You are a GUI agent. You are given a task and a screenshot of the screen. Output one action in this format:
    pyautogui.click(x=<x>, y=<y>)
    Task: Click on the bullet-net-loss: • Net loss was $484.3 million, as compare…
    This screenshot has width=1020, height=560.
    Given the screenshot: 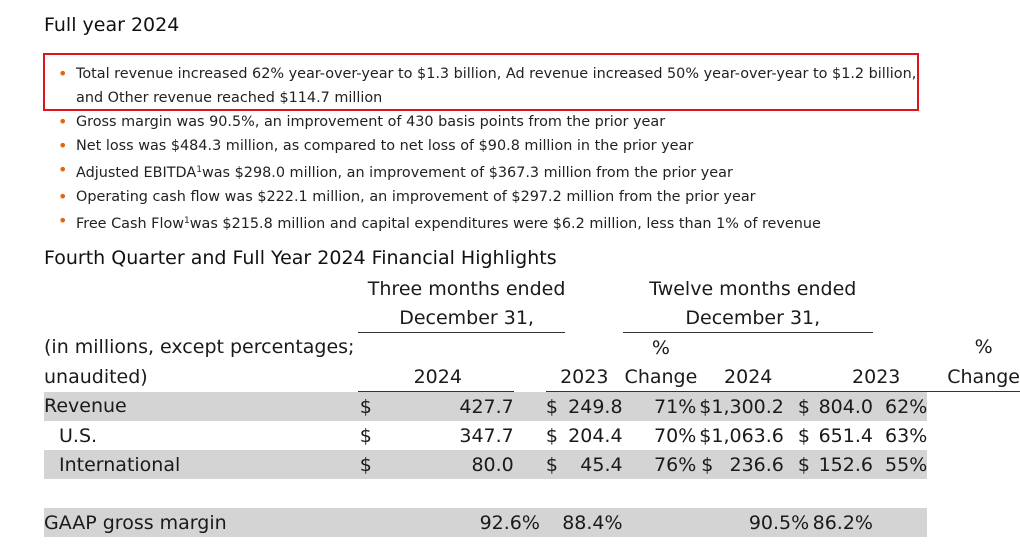 What is the action you would take?
    pyautogui.click(x=498, y=146)
    